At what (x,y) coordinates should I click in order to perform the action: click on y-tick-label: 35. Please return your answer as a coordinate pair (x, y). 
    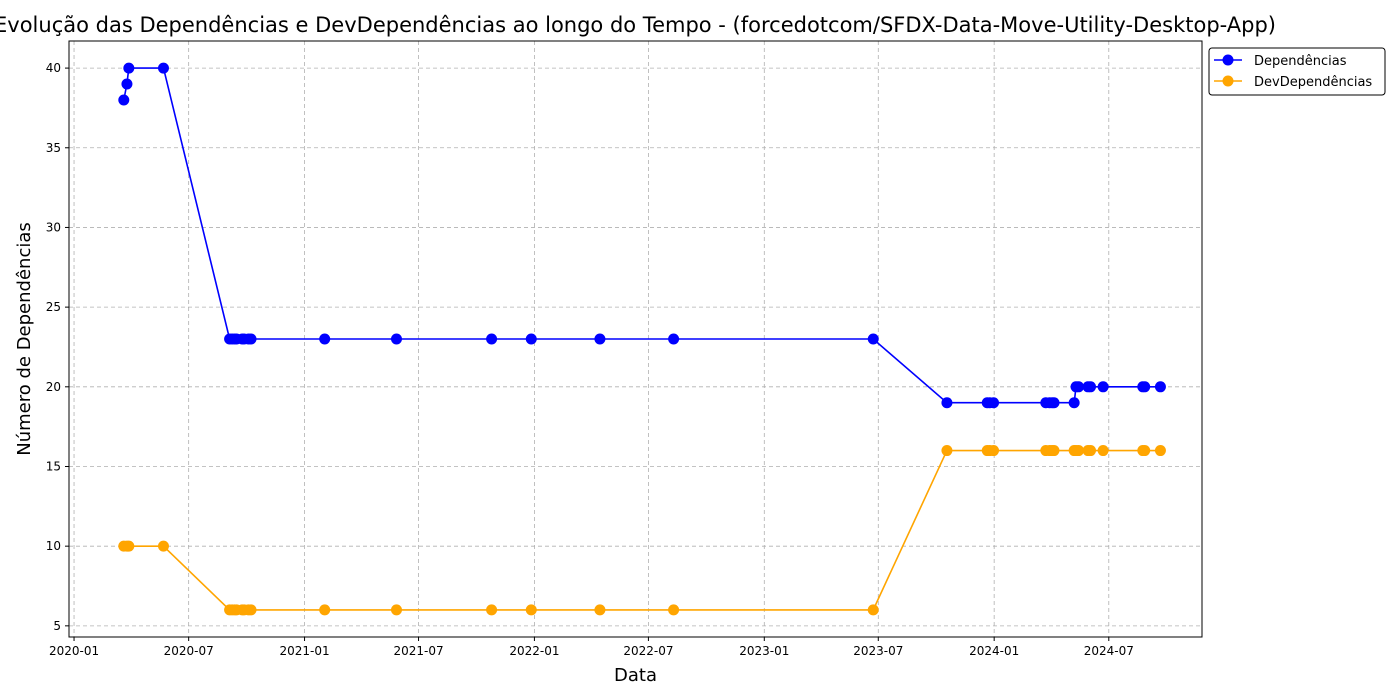
    Looking at the image, I should click on (53, 148).